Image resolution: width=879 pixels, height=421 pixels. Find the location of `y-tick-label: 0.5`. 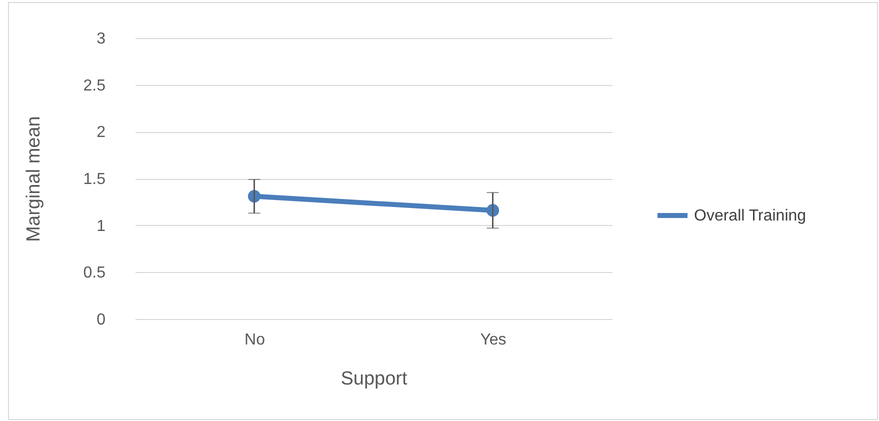

y-tick-label: 0.5 is located at coordinates (94, 273).